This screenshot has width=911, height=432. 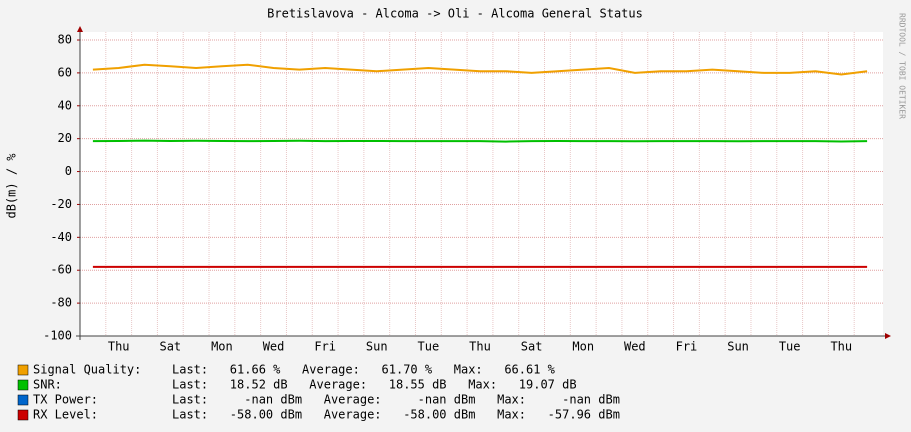 What do you see at coordinates (65, 138) in the screenshot?
I see `y-tick-label: 20` at bounding box center [65, 138].